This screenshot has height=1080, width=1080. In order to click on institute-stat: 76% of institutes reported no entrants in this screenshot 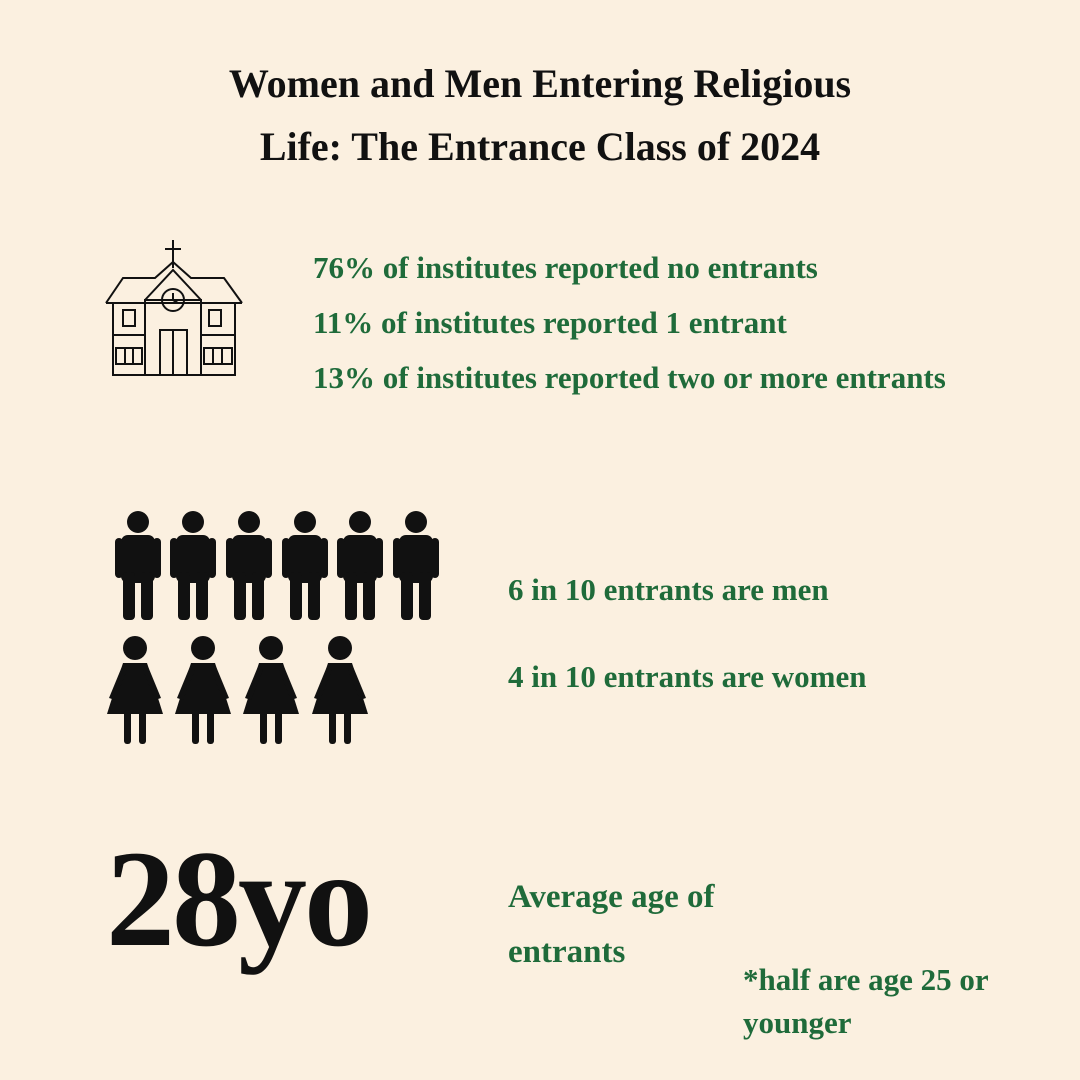, I will do `click(565, 267)`.